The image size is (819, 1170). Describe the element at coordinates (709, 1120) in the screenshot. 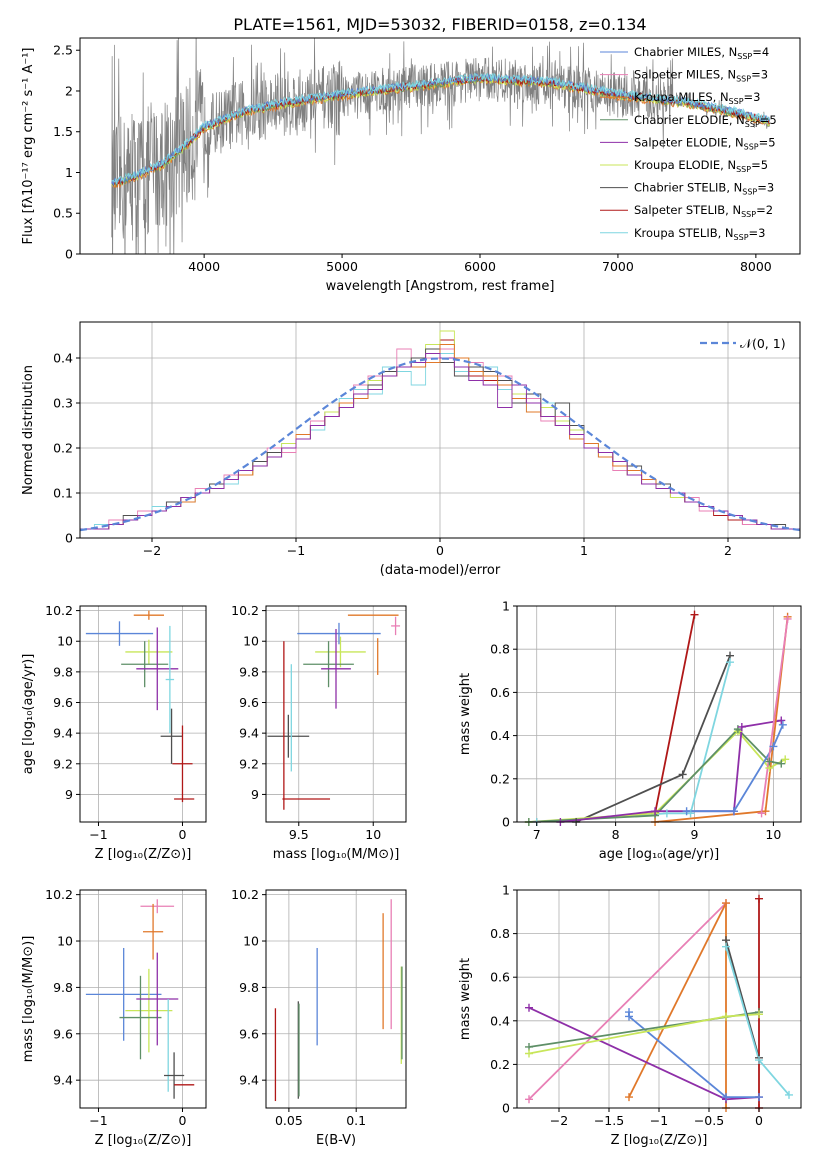

I see `x-tick-label: −0.5` at that location.